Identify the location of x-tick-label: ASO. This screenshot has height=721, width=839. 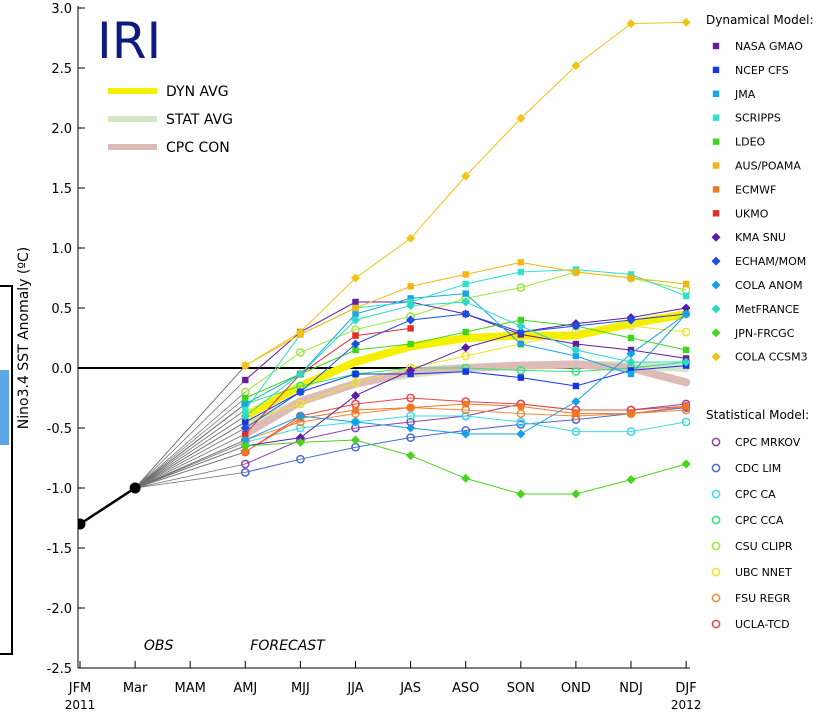
(465, 688).